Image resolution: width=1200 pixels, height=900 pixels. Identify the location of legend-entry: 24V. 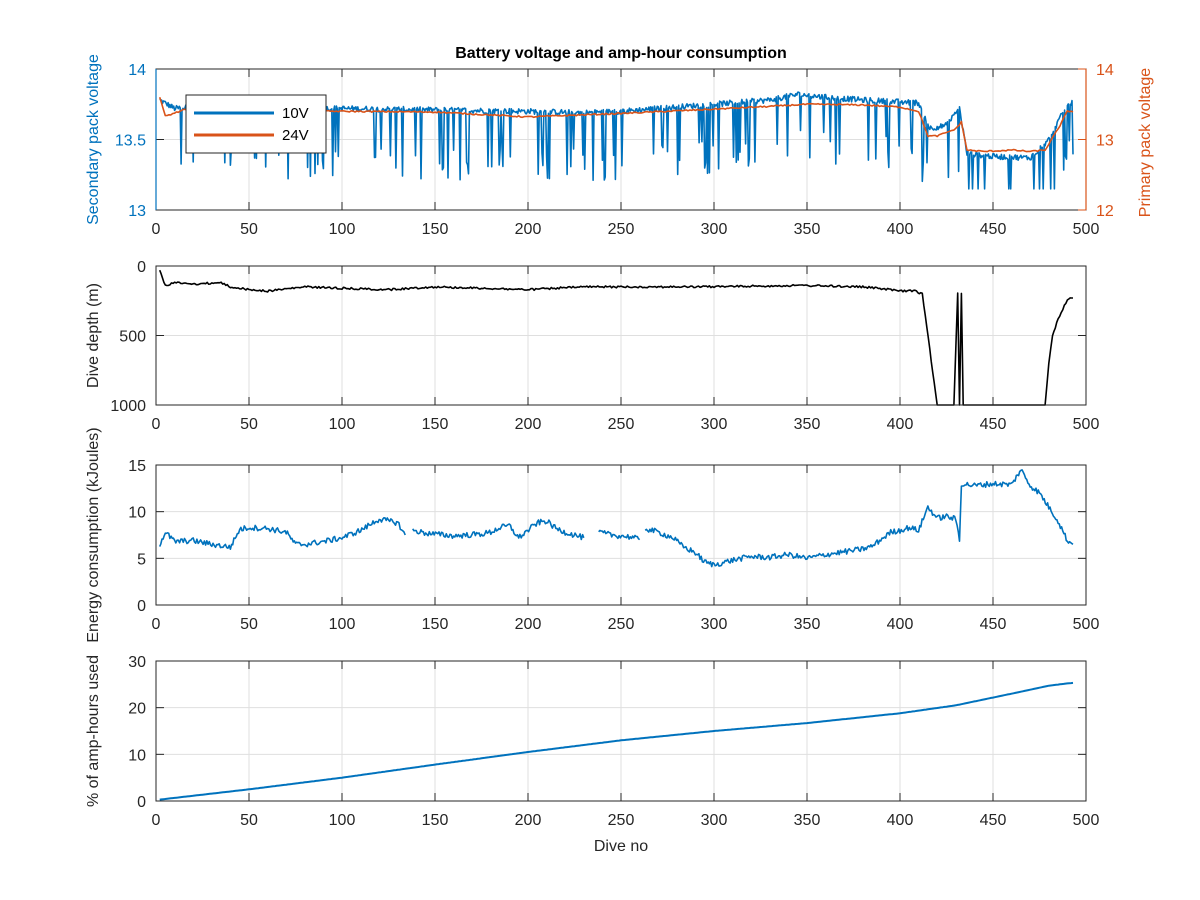
(295, 135).